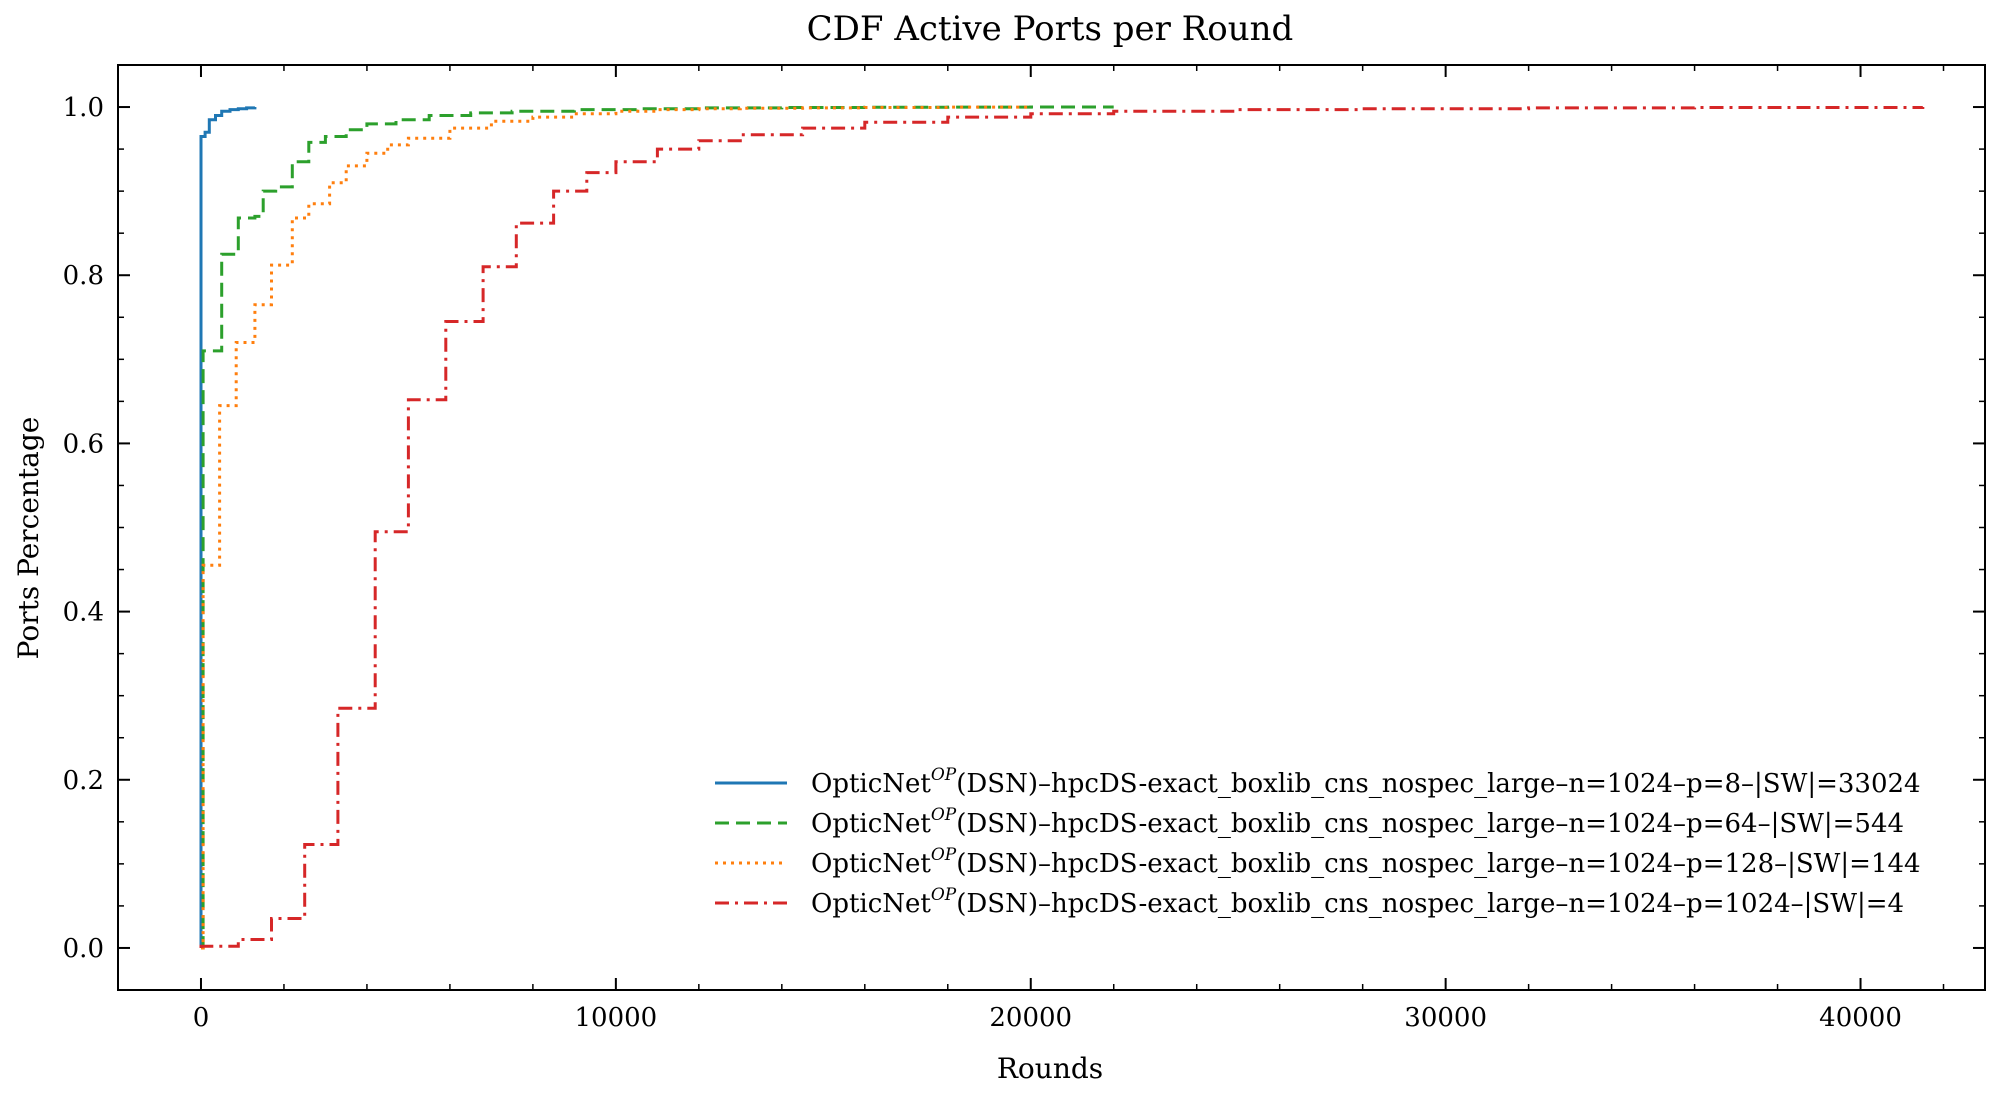 The image size is (1993, 1096). What do you see at coordinates (83, 781) in the screenshot?
I see `y-tick-label: 0.2` at bounding box center [83, 781].